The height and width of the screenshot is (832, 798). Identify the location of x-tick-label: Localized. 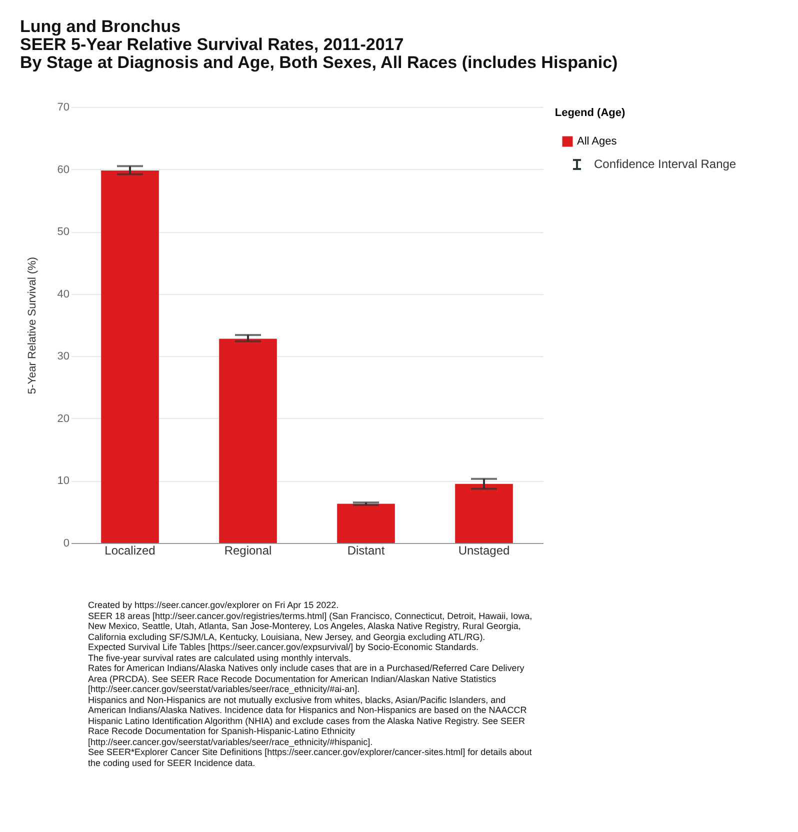
(130, 551).